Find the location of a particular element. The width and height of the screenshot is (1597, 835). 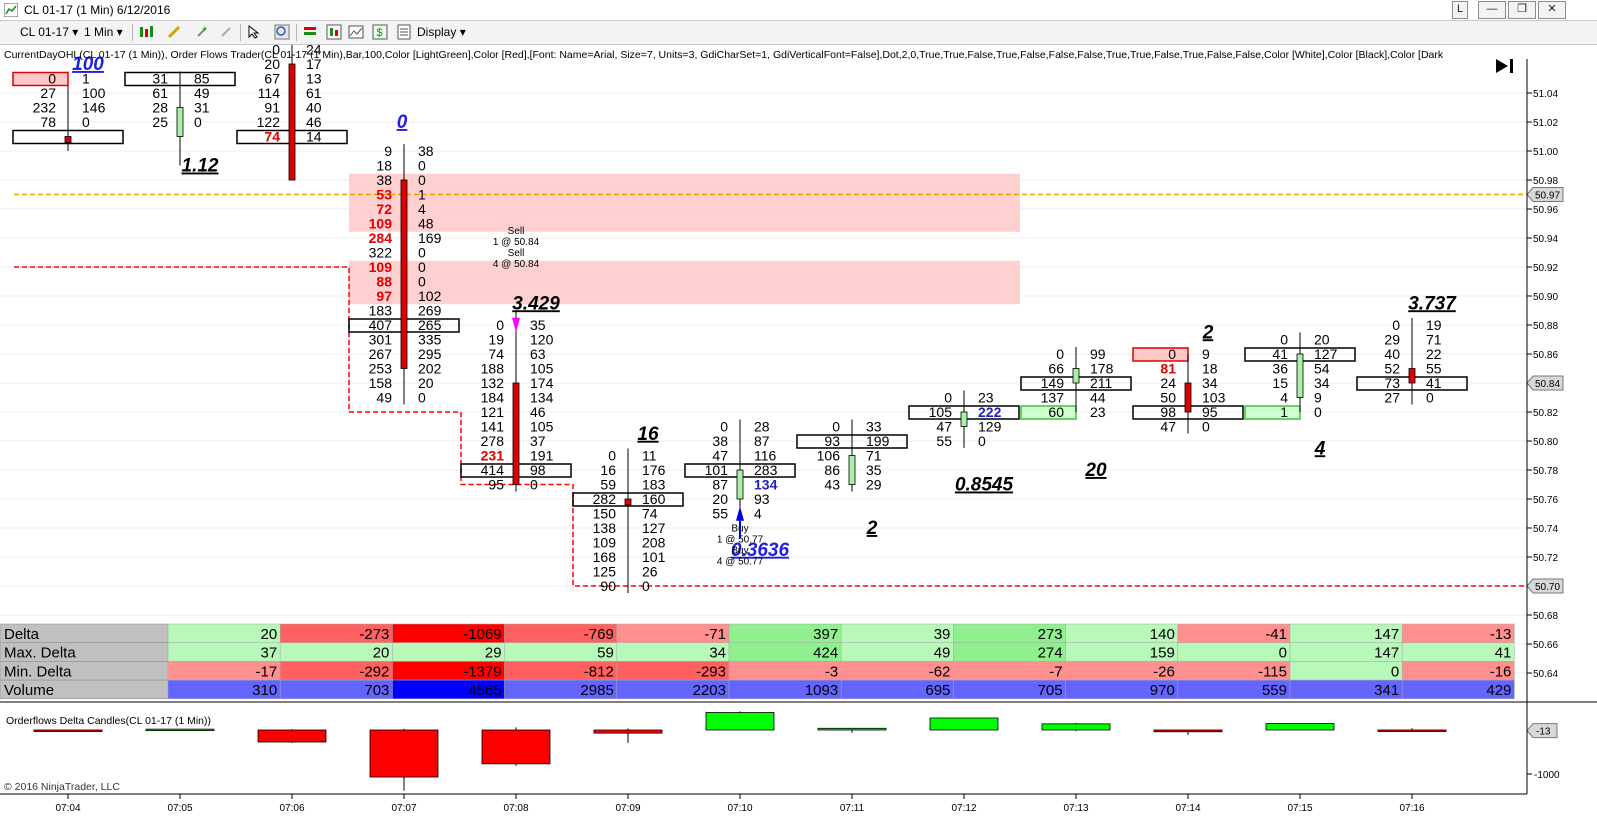

stats-value: -293 is located at coordinates (711, 671).